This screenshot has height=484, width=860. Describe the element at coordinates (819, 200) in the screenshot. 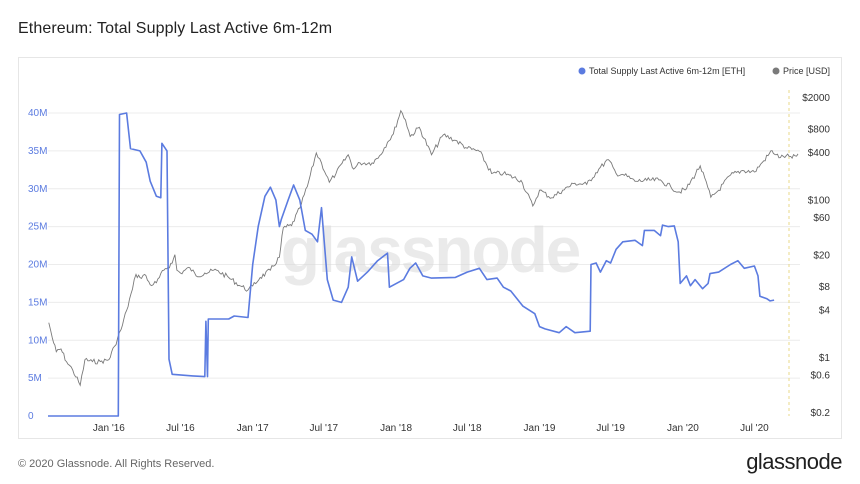

I see `right-axis-tick-label: $100` at that location.